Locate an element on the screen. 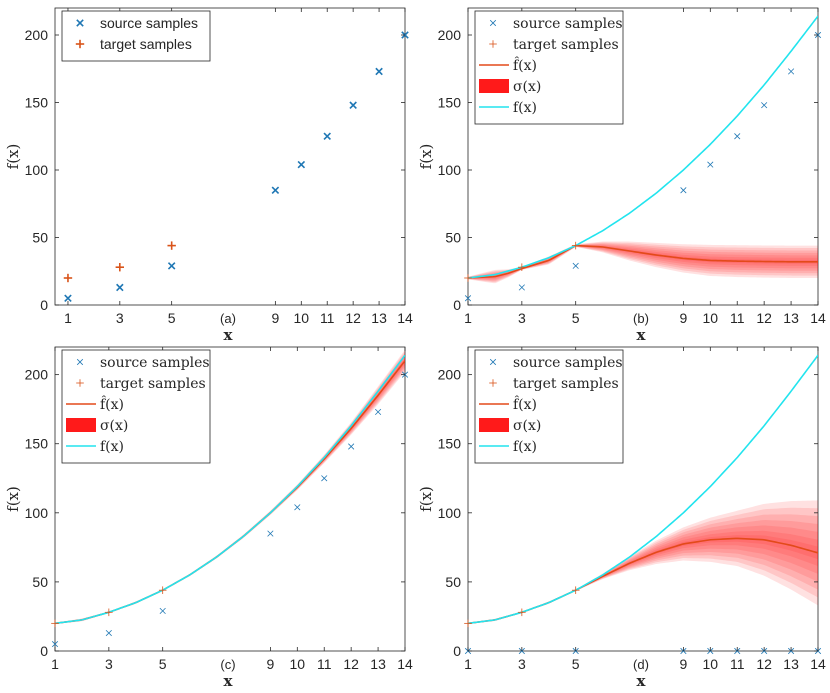  mean-prediction-line is located at coordinates (643, 261).